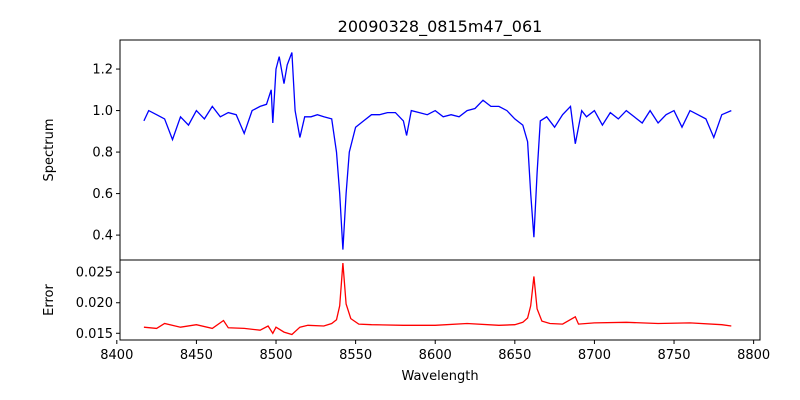  What do you see at coordinates (439, 376) in the screenshot?
I see `x-axis-label: Wavelength` at bounding box center [439, 376].